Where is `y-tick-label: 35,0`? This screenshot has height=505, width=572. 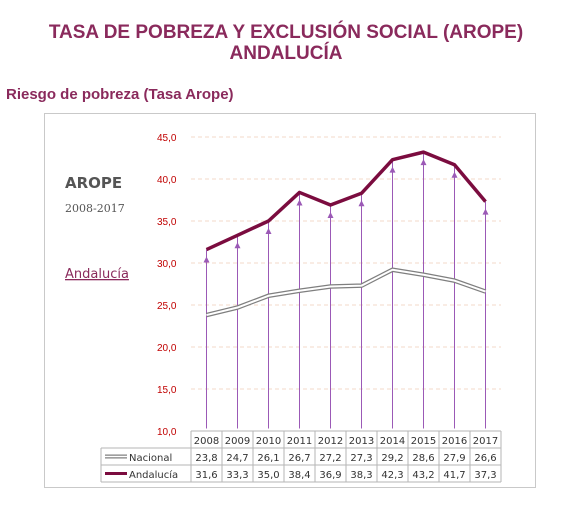 y-tick-label: 35,0 is located at coordinates (167, 222).